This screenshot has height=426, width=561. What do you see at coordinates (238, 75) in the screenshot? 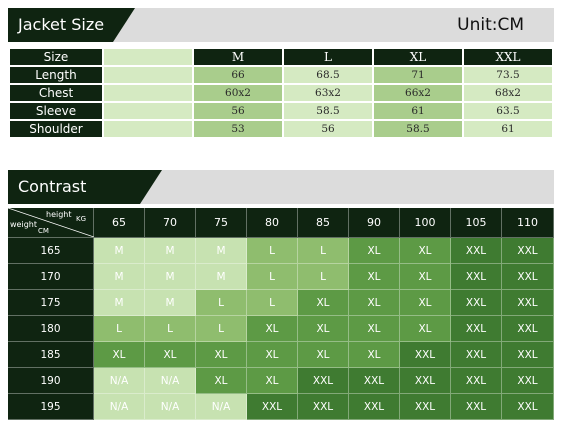
I see `size-cell: 66` at bounding box center [238, 75].